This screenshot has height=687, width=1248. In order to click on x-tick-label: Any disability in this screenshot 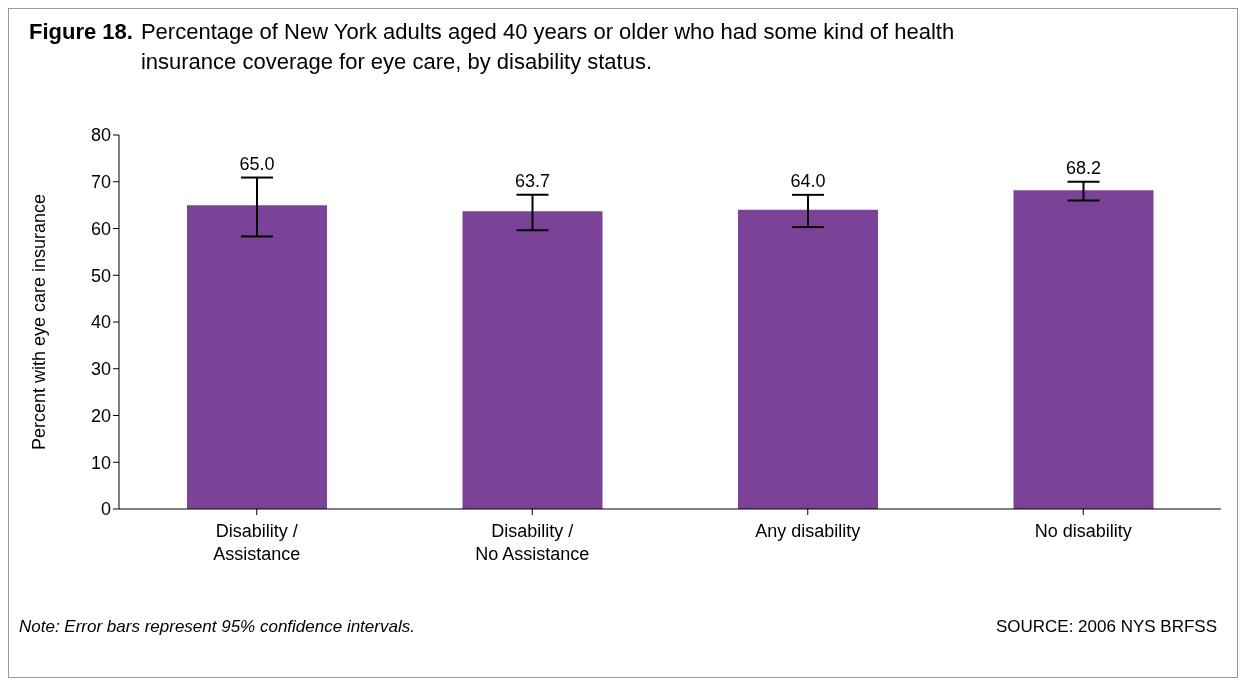, I will do `click(808, 531)`.